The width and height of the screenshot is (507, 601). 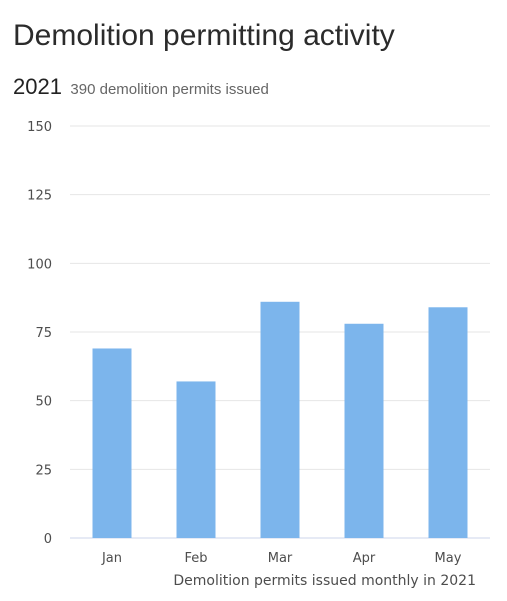 I want to click on x-axis-labels: Jan Feb Mar Apr May, so click(x=281, y=558).